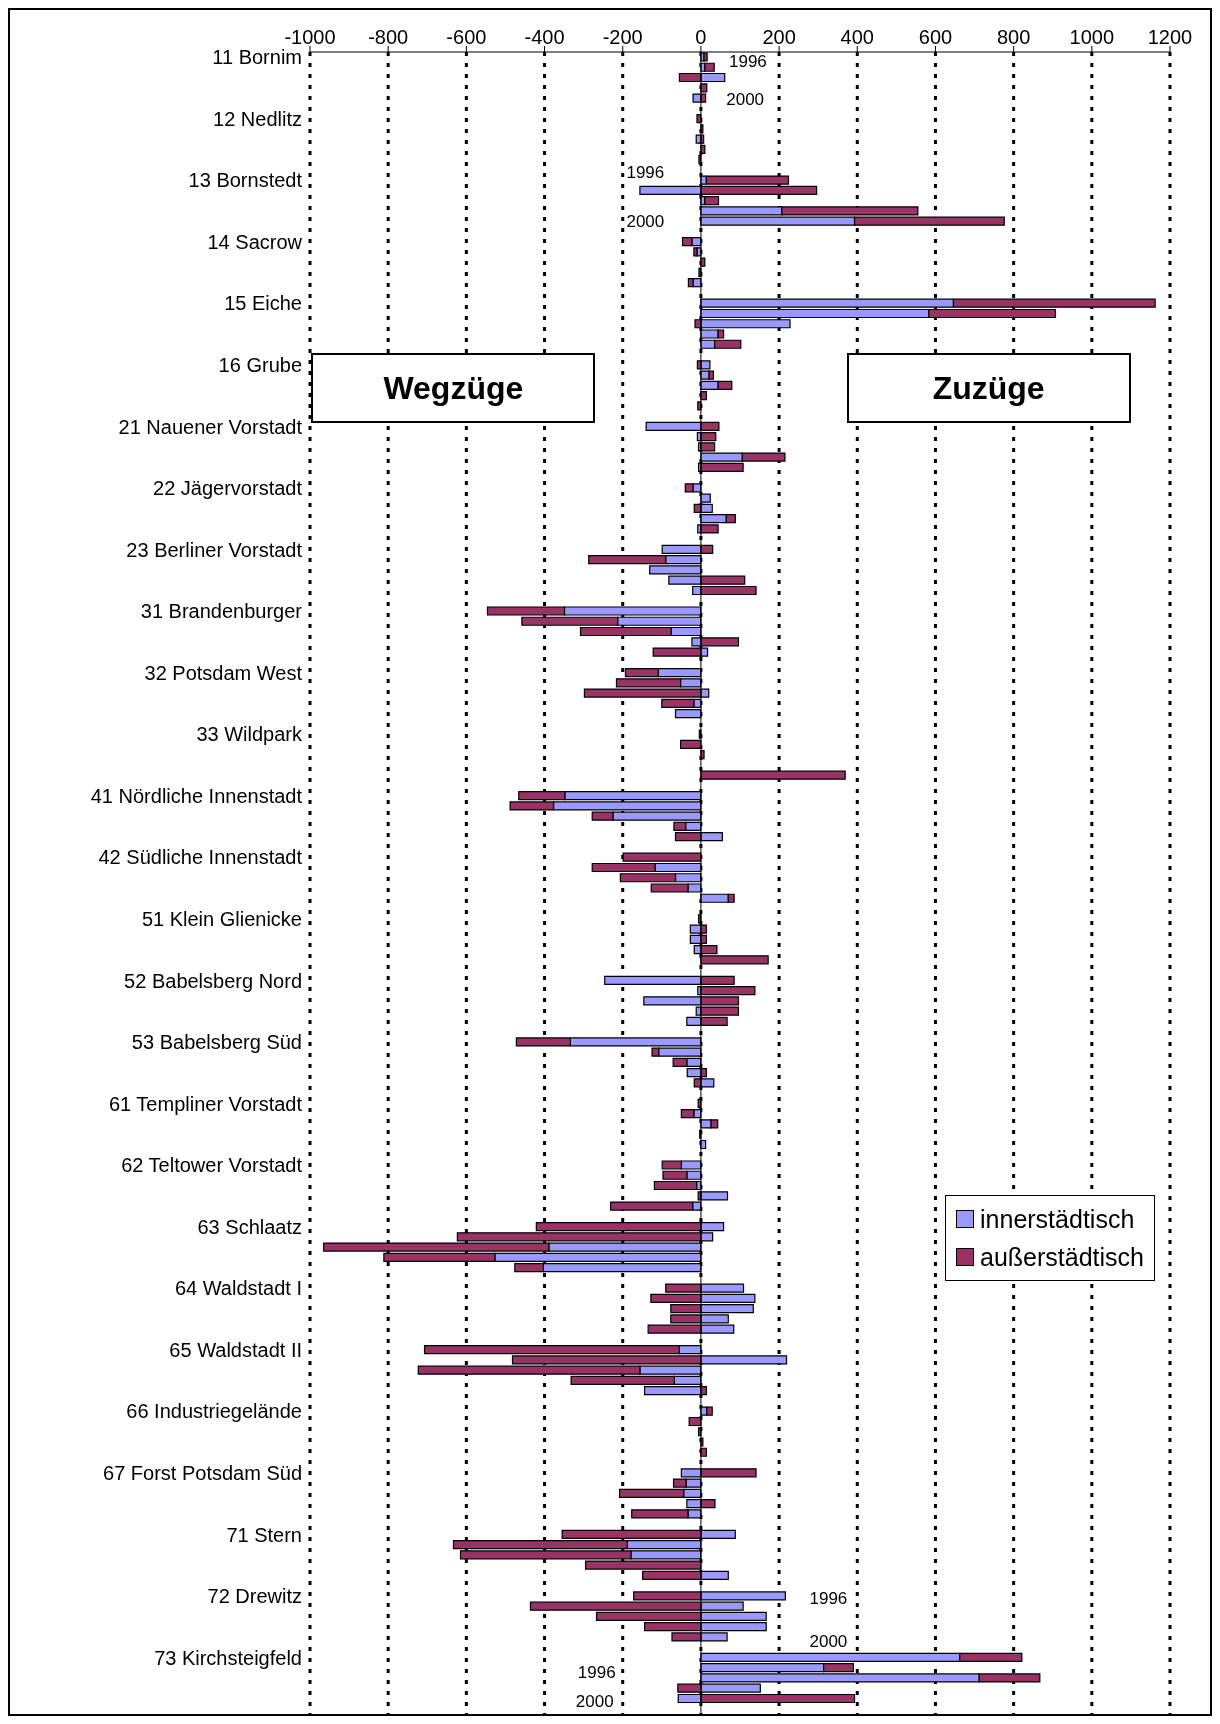  Describe the element at coordinates (544, 37) in the screenshot. I see `x-tick-label: -400` at that location.